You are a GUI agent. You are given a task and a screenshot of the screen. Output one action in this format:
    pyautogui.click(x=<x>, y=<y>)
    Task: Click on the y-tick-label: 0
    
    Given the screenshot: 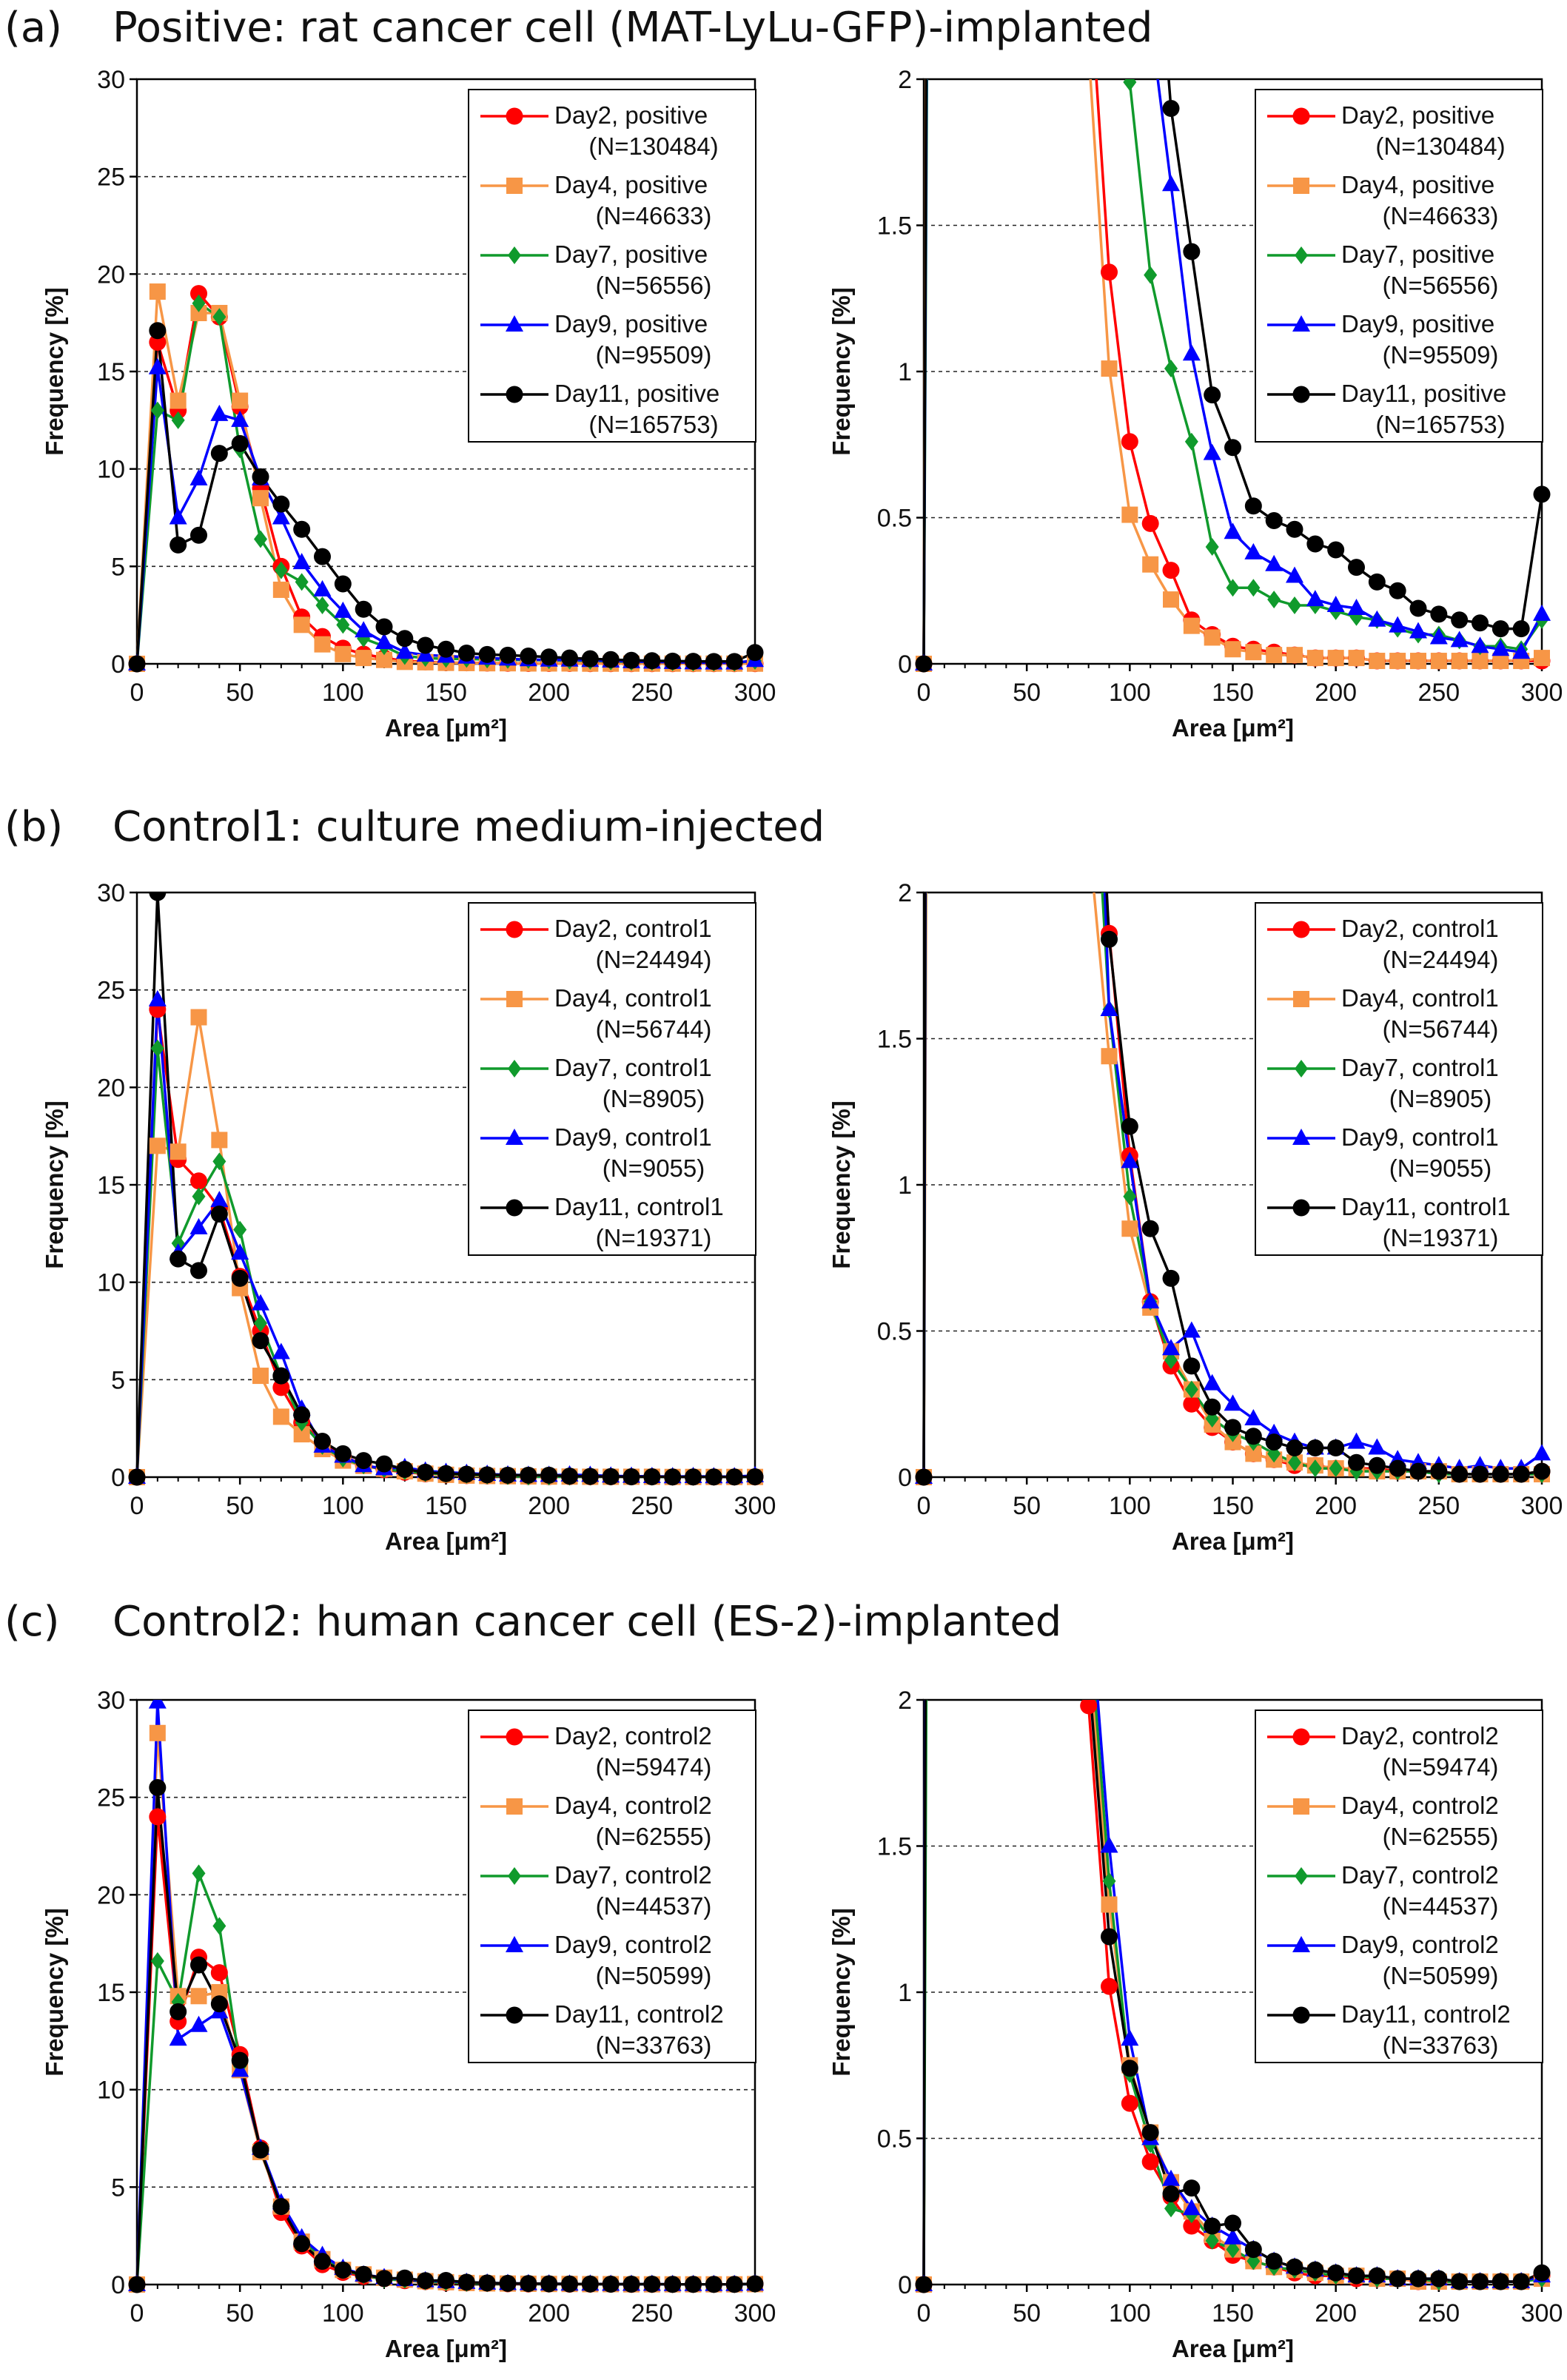 What is the action you would take?
    pyautogui.click(x=118, y=665)
    